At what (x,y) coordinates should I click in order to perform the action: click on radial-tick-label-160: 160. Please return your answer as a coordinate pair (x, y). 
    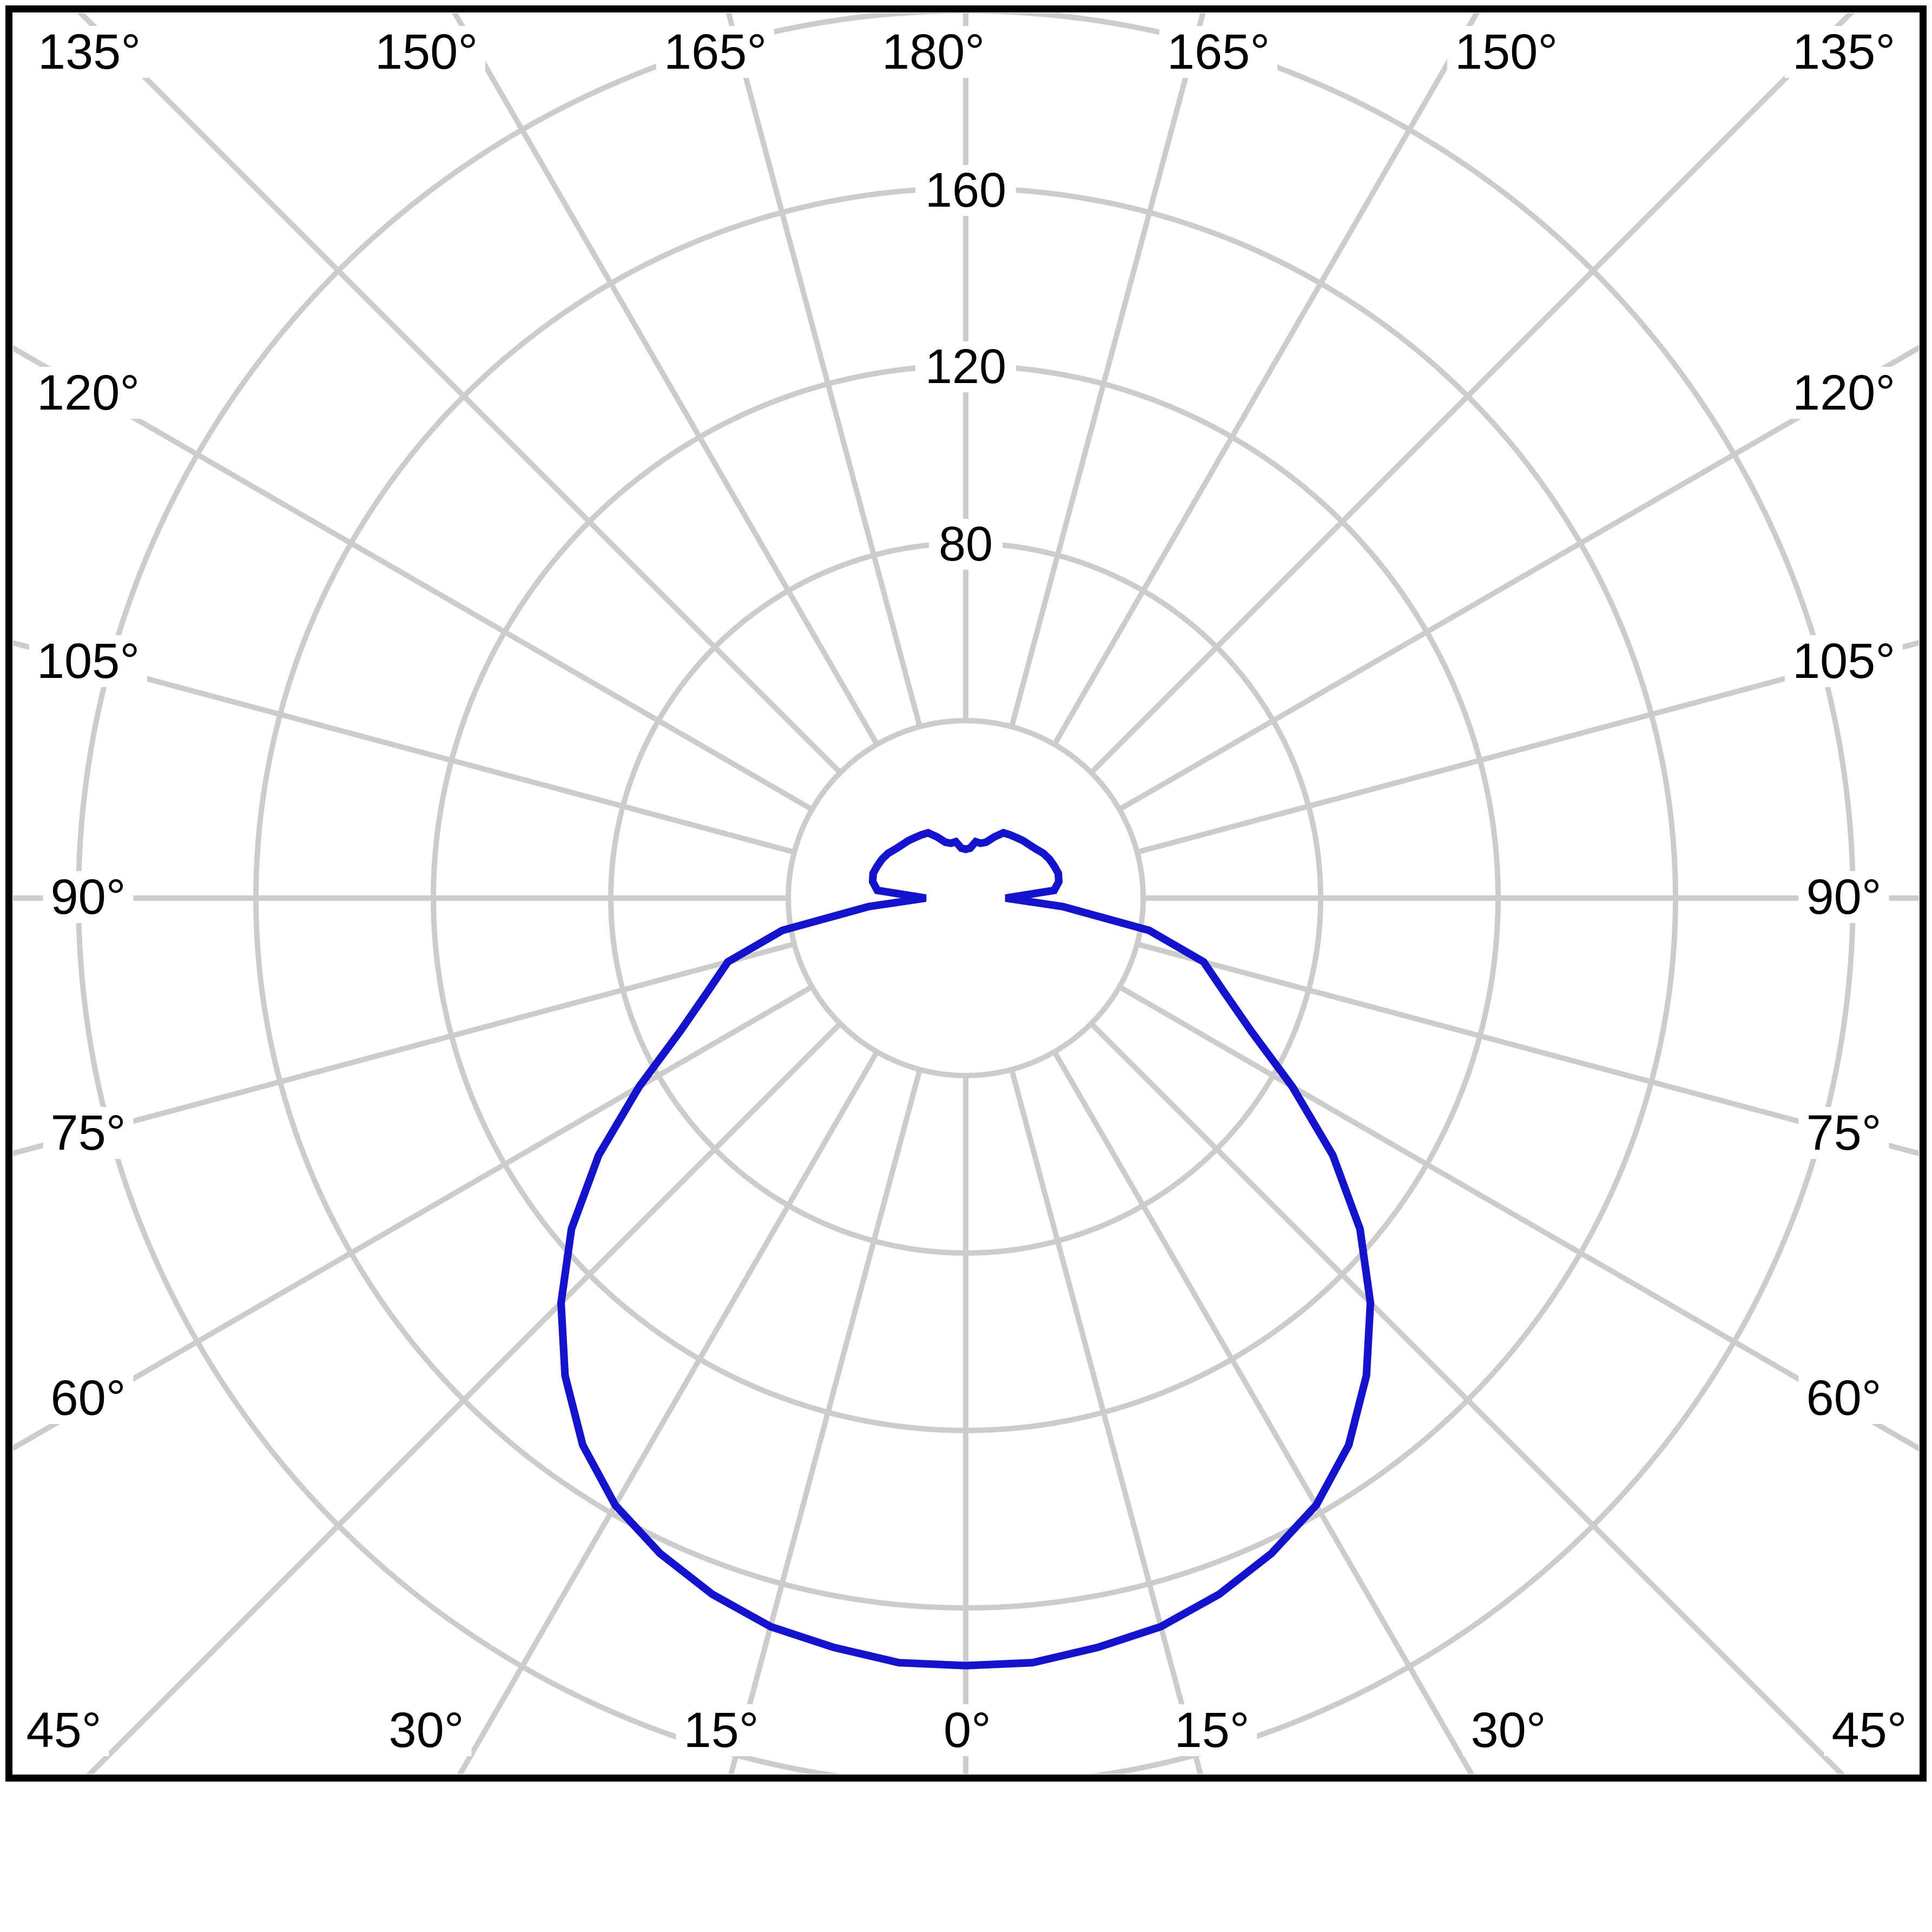
    Looking at the image, I should click on (966, 190).